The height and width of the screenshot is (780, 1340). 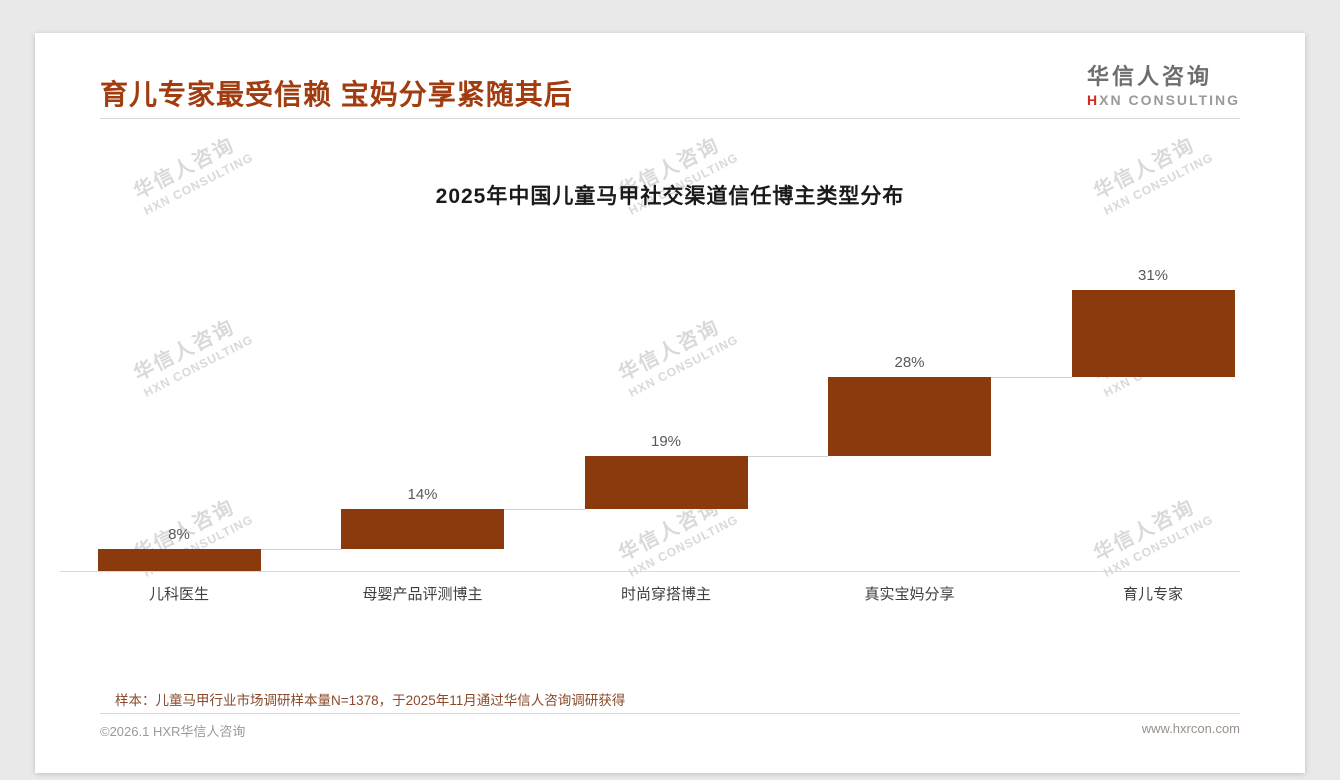 What do you see at coordinates (178, 594) in the screenshot?
I see `category-label: 儿科医生` at bounding box center [178, 594].